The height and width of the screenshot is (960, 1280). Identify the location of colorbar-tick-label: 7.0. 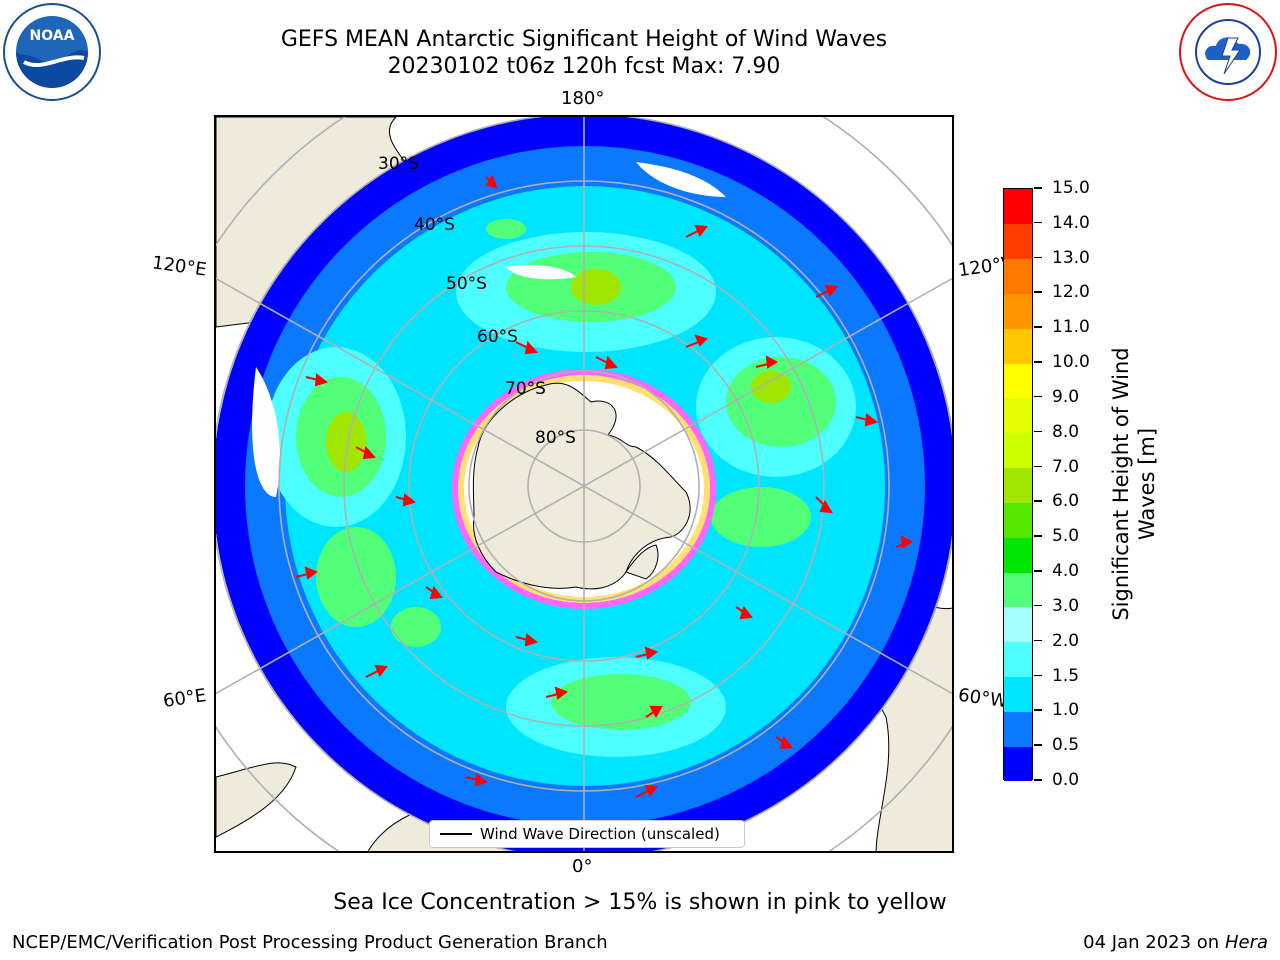
(1066, 466).